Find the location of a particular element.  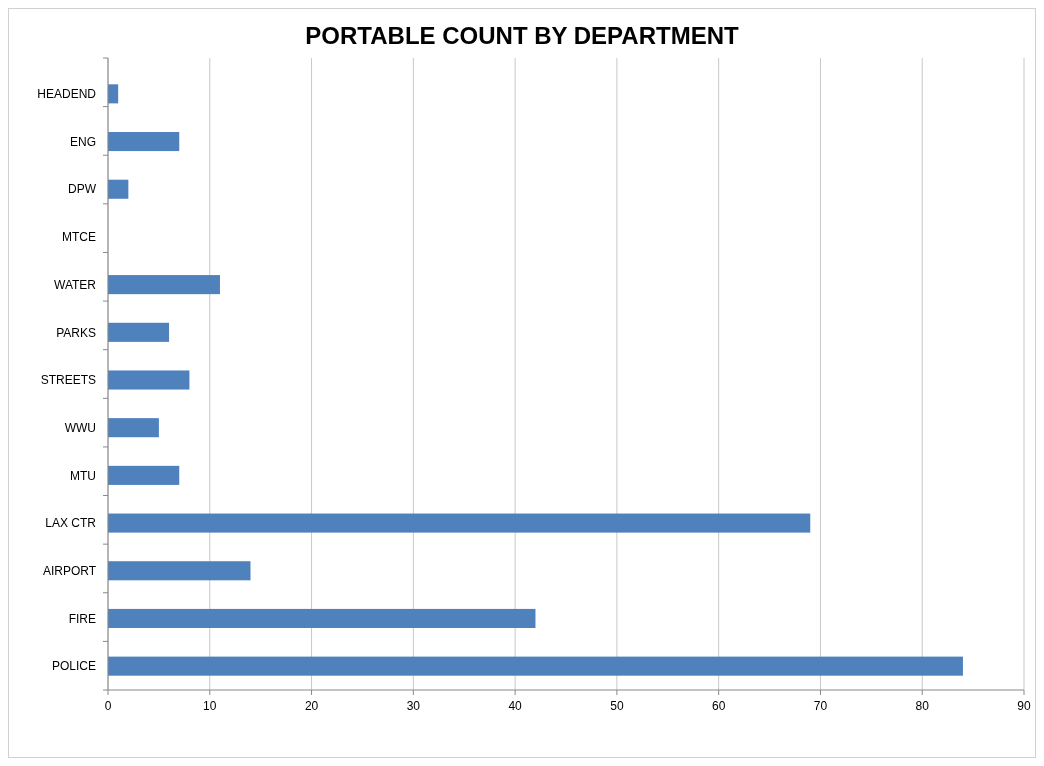

x-tick-label: 80 is located at coordinates (922, 706).